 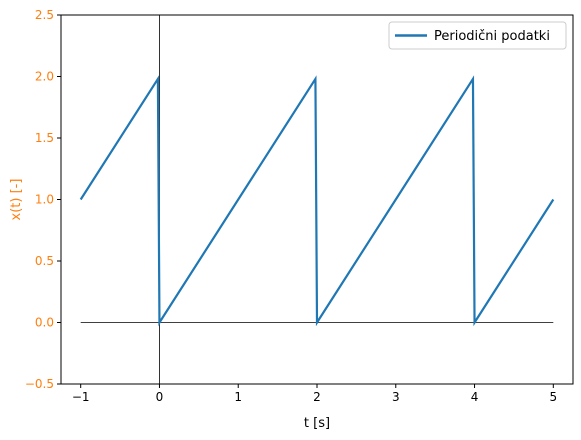 I want to click on legend: Periodični podatki, so click(x=477, y=35).